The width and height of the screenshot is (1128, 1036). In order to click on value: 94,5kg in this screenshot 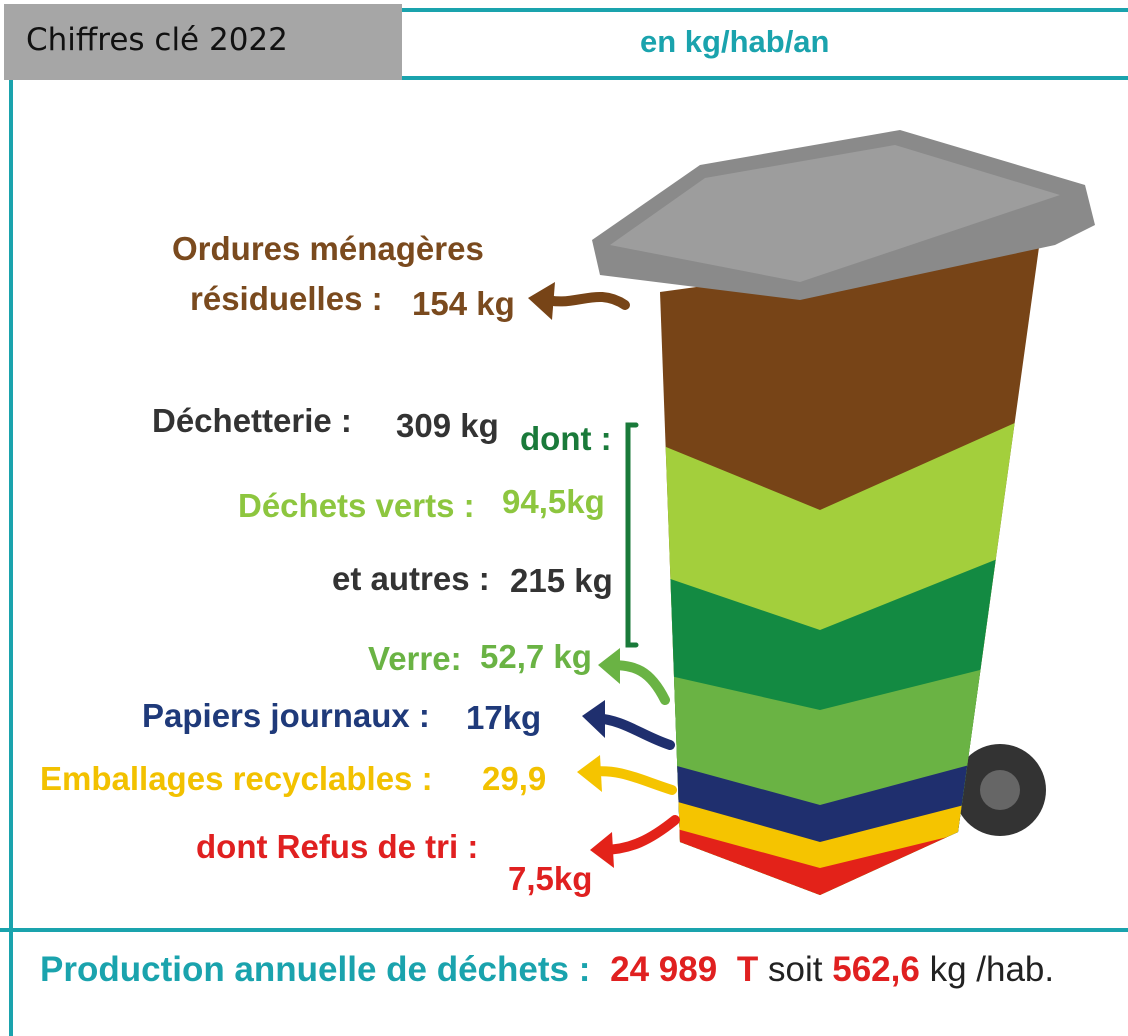, I will do `click(553, 501)`.